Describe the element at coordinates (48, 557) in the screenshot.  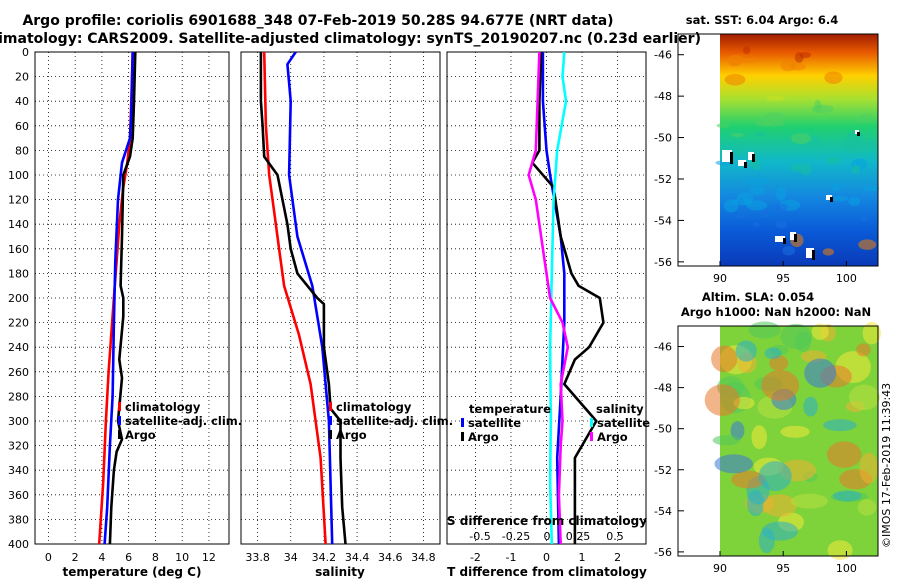
I see `temperature-xtick-label: 0` at that location.